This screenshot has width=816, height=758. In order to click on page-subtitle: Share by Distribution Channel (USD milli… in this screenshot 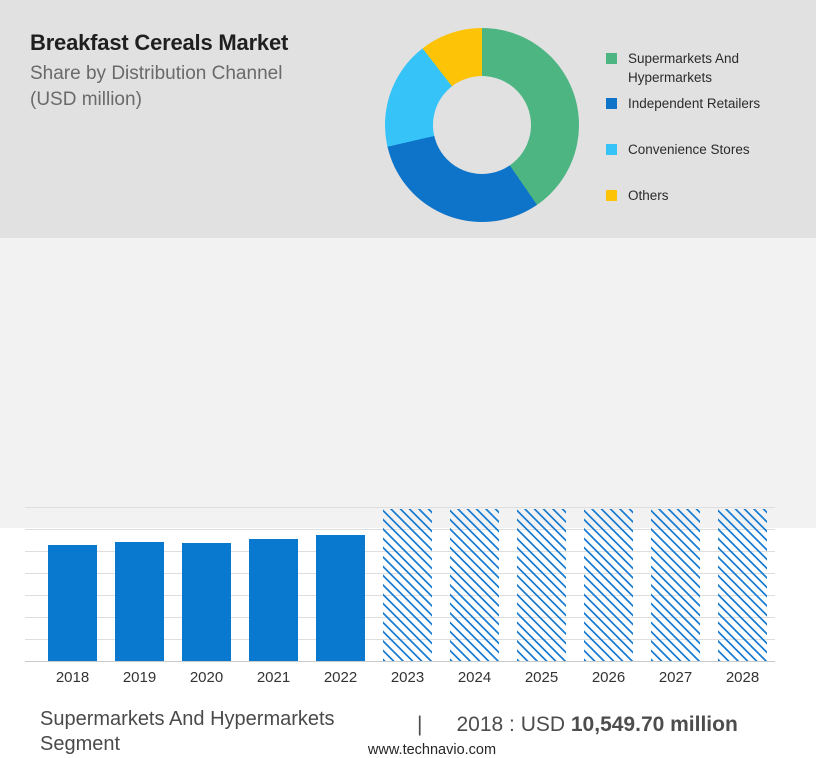, I will do `click(156, 87)`.